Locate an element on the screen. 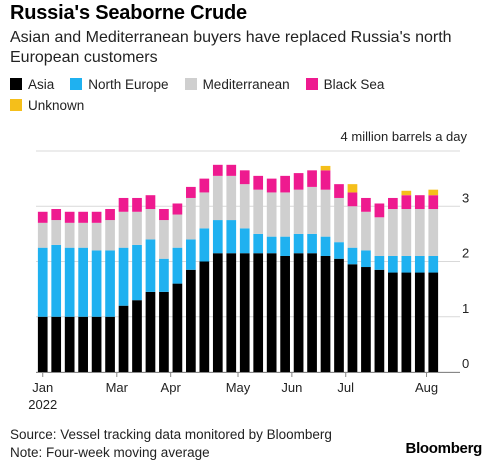  y-tick-label: 2 is located at coordinates (465, 253).